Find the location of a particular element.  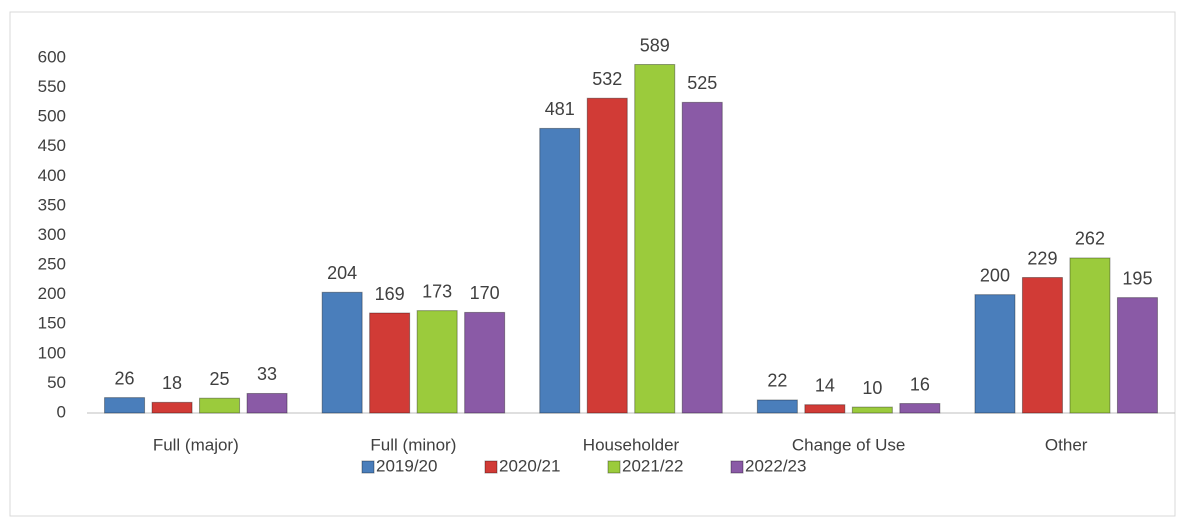

data-label: 200 is located at coordinates (995, 275).